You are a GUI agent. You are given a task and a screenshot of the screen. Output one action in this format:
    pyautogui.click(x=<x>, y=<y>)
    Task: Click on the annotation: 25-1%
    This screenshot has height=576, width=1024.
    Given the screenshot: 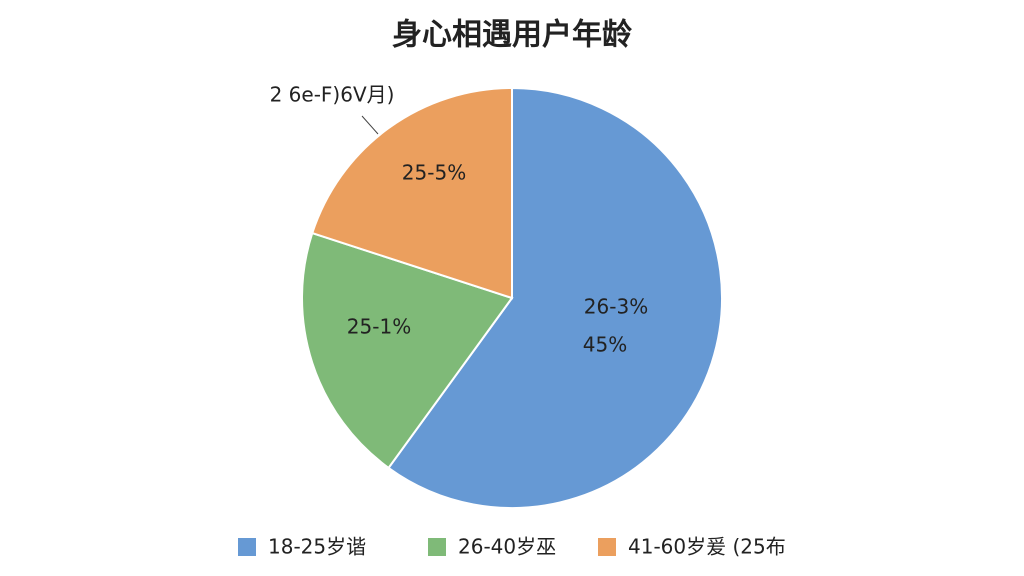 What is the action you would take?
    pyautogui.click(x=379, y=327)
    